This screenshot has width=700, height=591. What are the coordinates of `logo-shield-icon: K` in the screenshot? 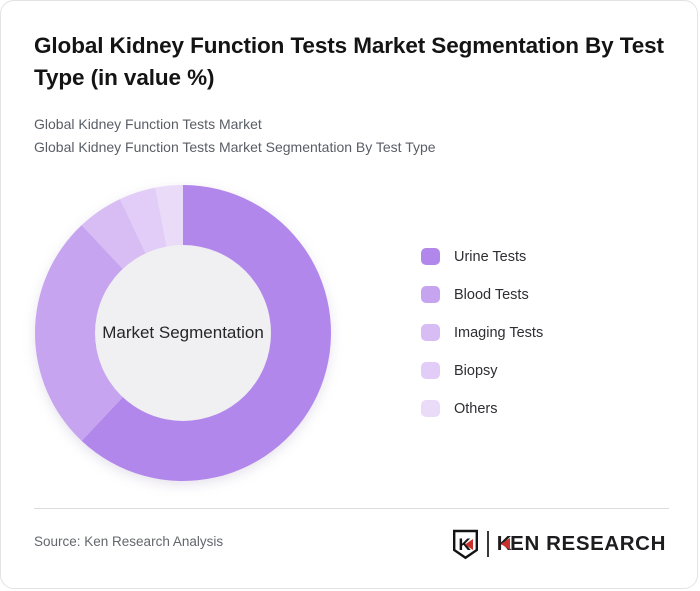 It's located at (465, 544).